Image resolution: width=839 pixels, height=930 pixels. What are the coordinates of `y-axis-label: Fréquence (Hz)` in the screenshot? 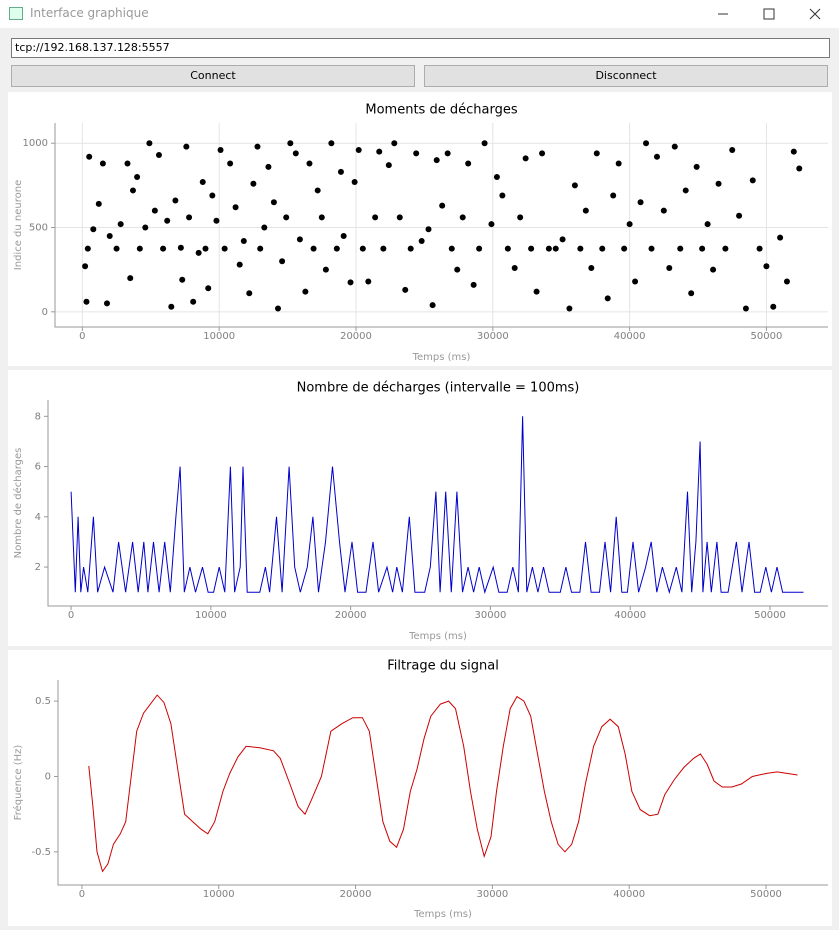 It's located at (18, 783).